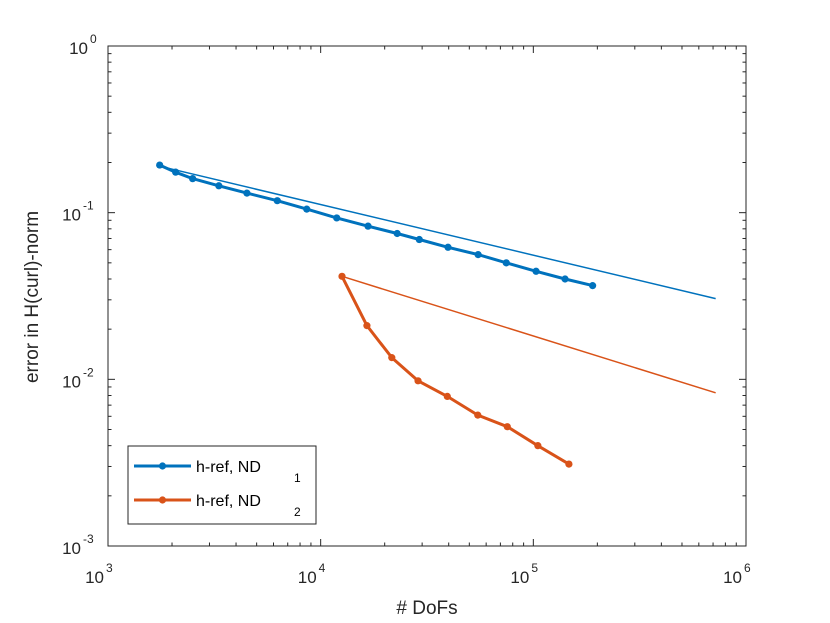 The width and height of the screenshot is (830, 623). What do you see at coordinates (78, 48) in the screenshot?
I see `y-tick-label-4: 10` at bounding box center [78, 48].